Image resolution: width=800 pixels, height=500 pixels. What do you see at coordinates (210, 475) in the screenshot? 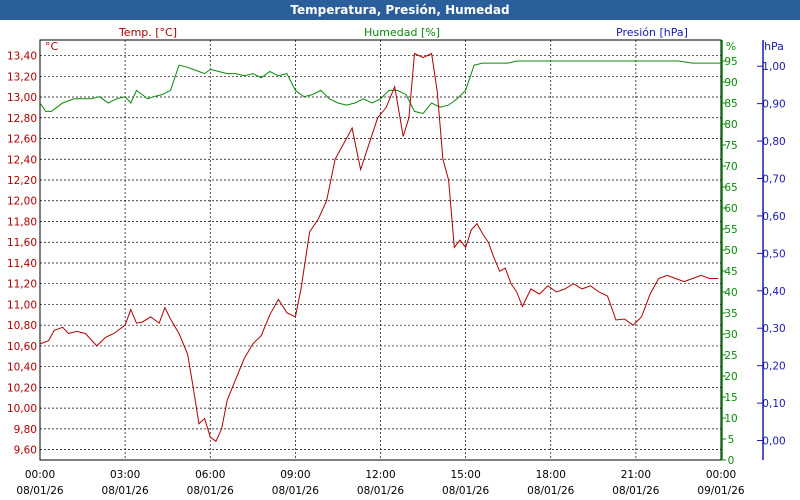
I see `x-tick-time: 06:00` at bounding box center [210, 475].